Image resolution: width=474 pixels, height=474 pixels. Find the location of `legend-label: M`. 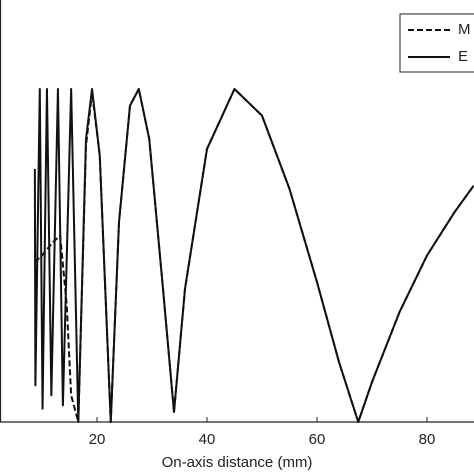

legend-label: M is located at coordinates (464, 29).